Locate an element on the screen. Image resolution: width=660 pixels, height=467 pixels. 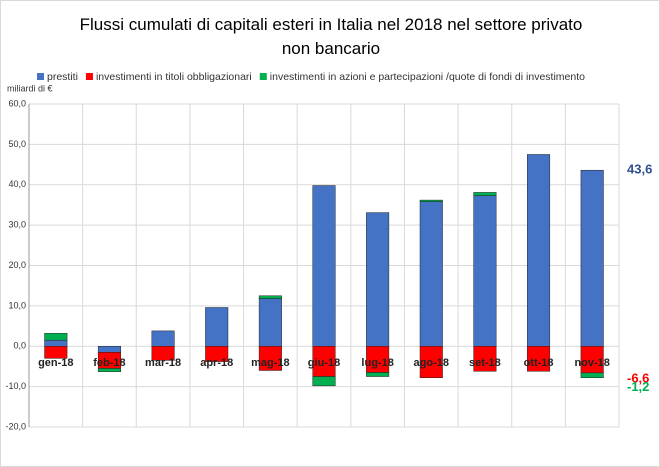
data-label: -1,2 is located at coordinates (638, 386).